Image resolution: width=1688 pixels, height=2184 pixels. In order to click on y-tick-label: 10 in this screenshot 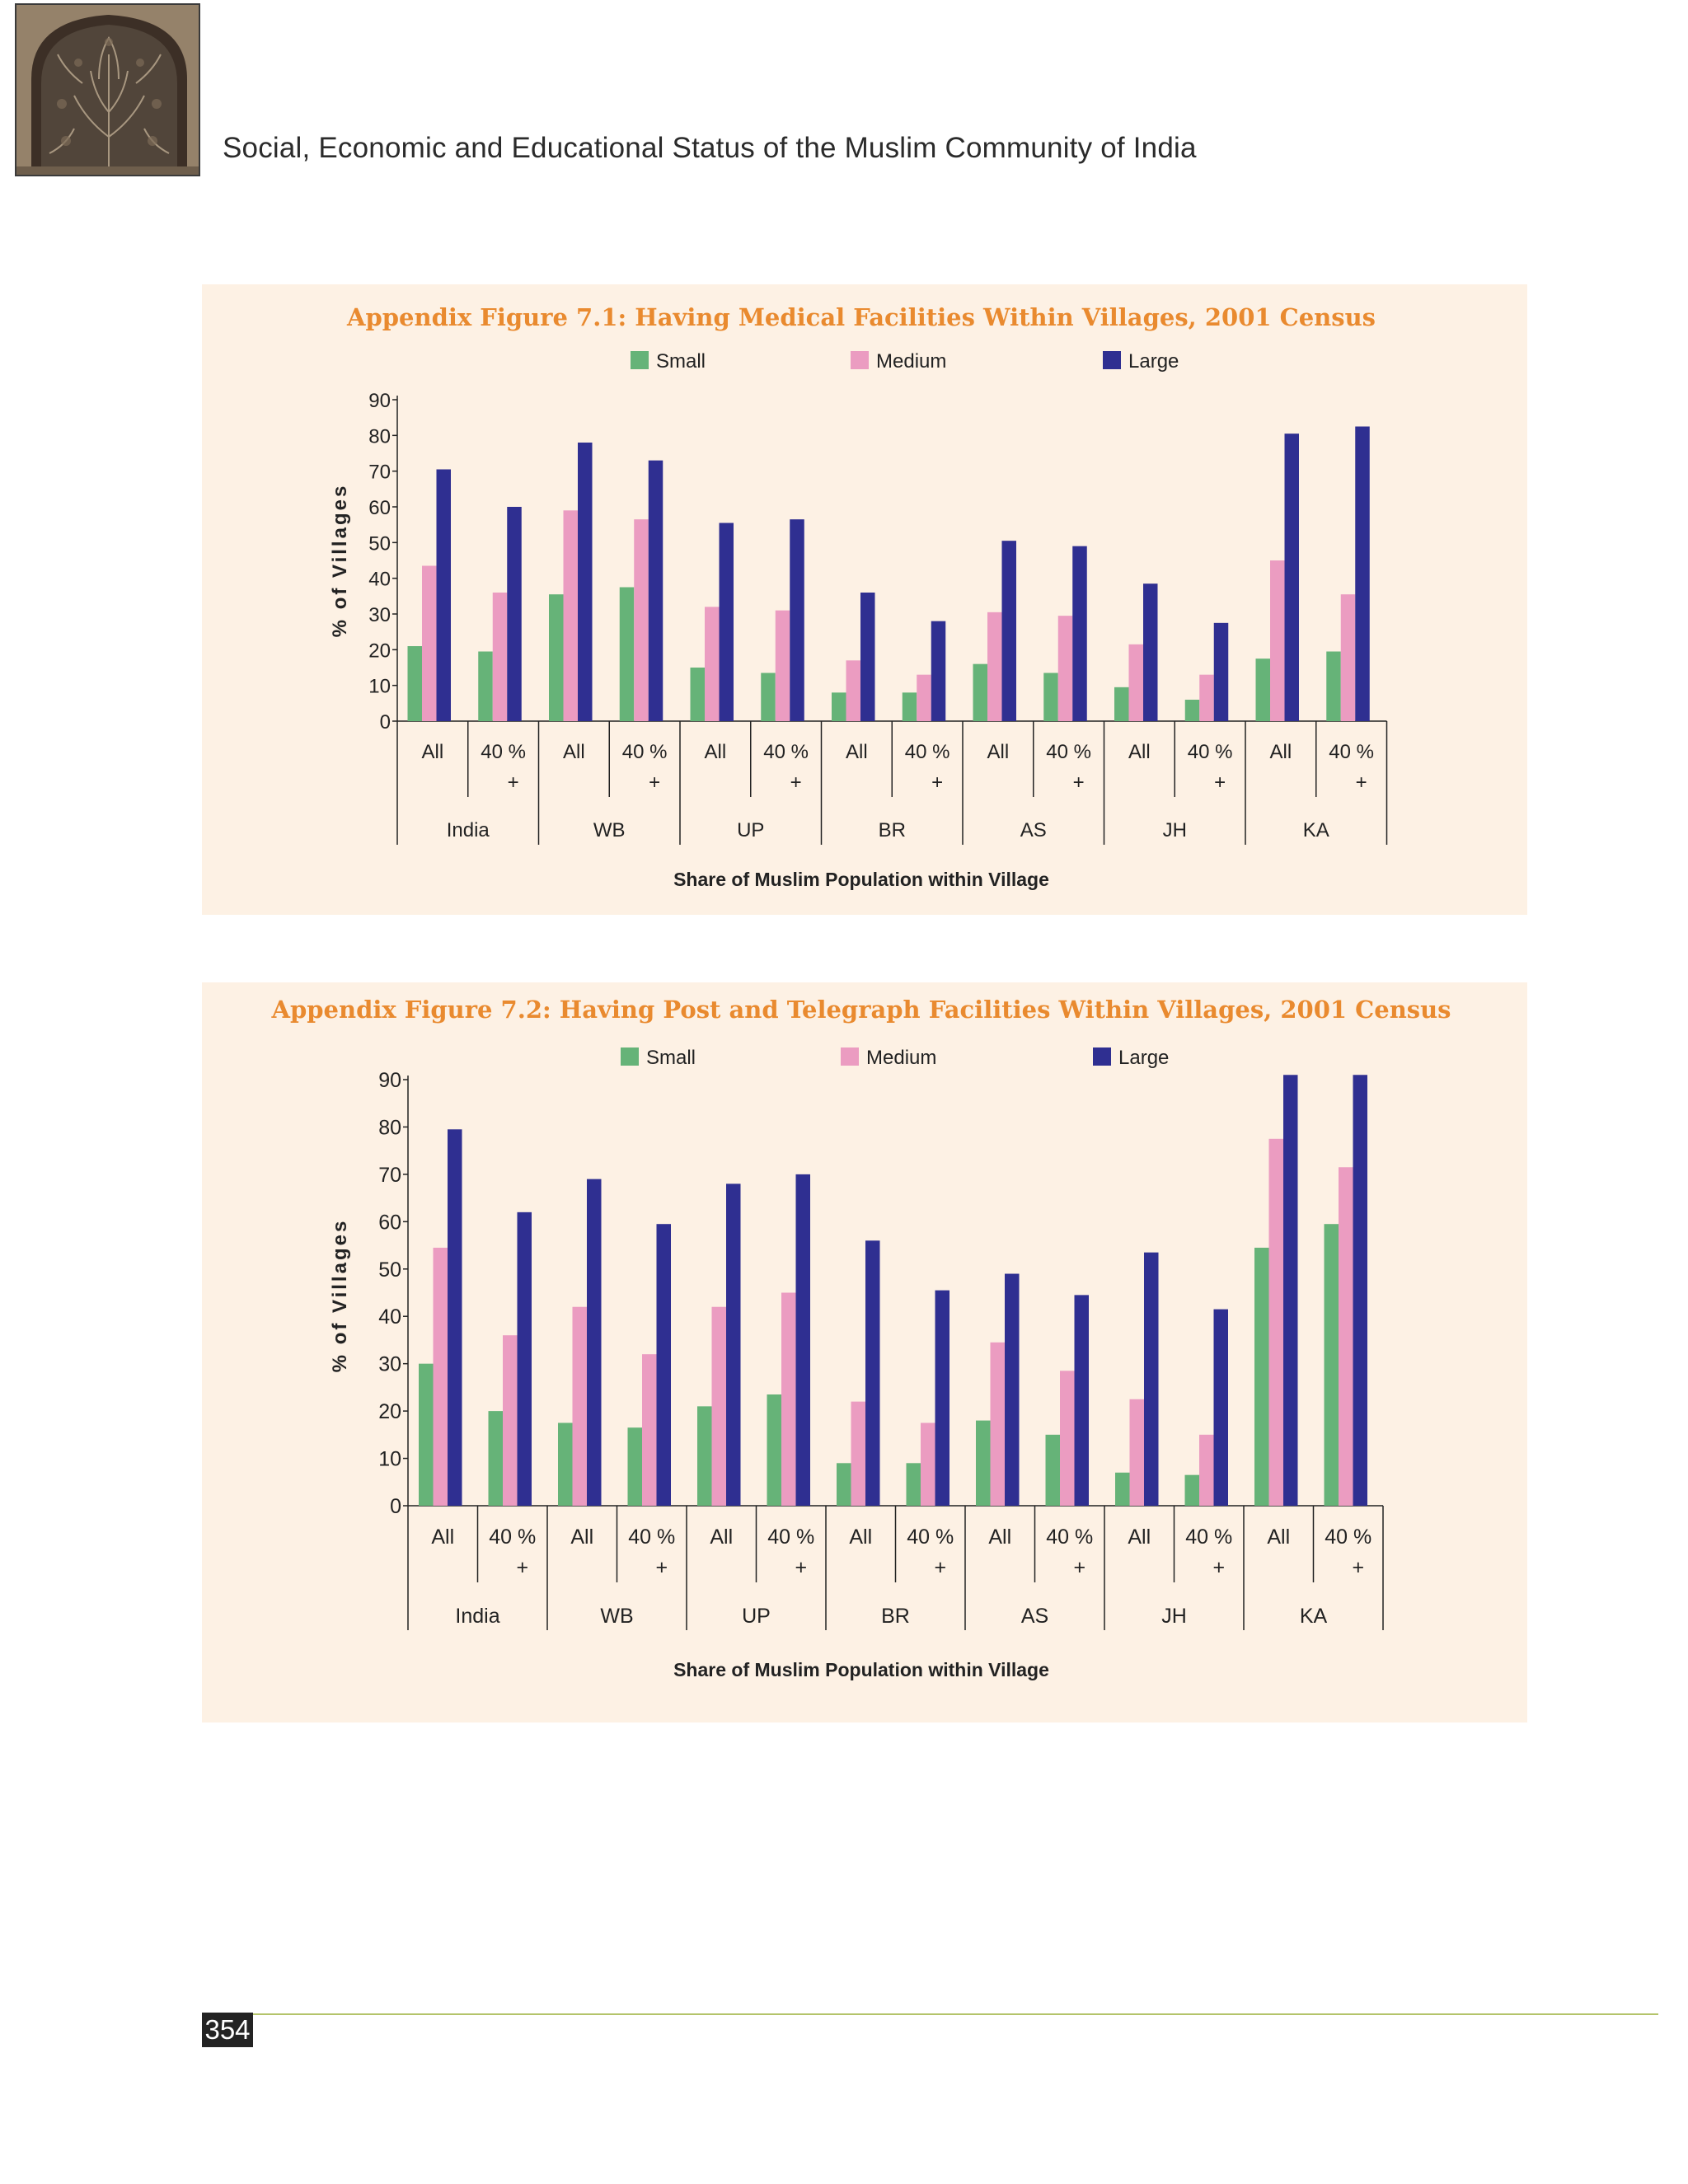, I will do `click(389, 1459)`.